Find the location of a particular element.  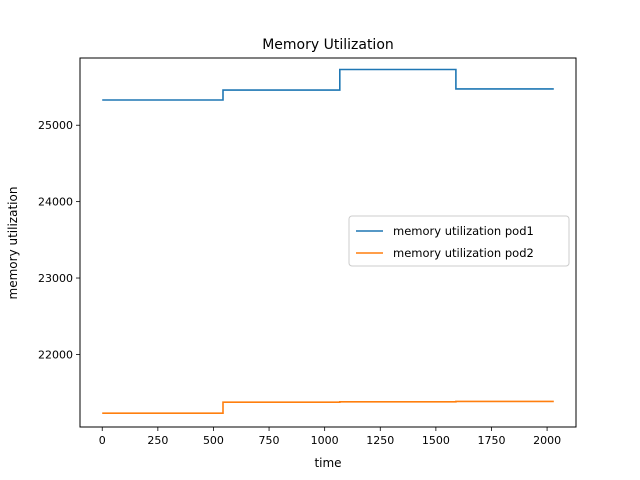

x-axis-label: time is located at coordinates (327, 463).